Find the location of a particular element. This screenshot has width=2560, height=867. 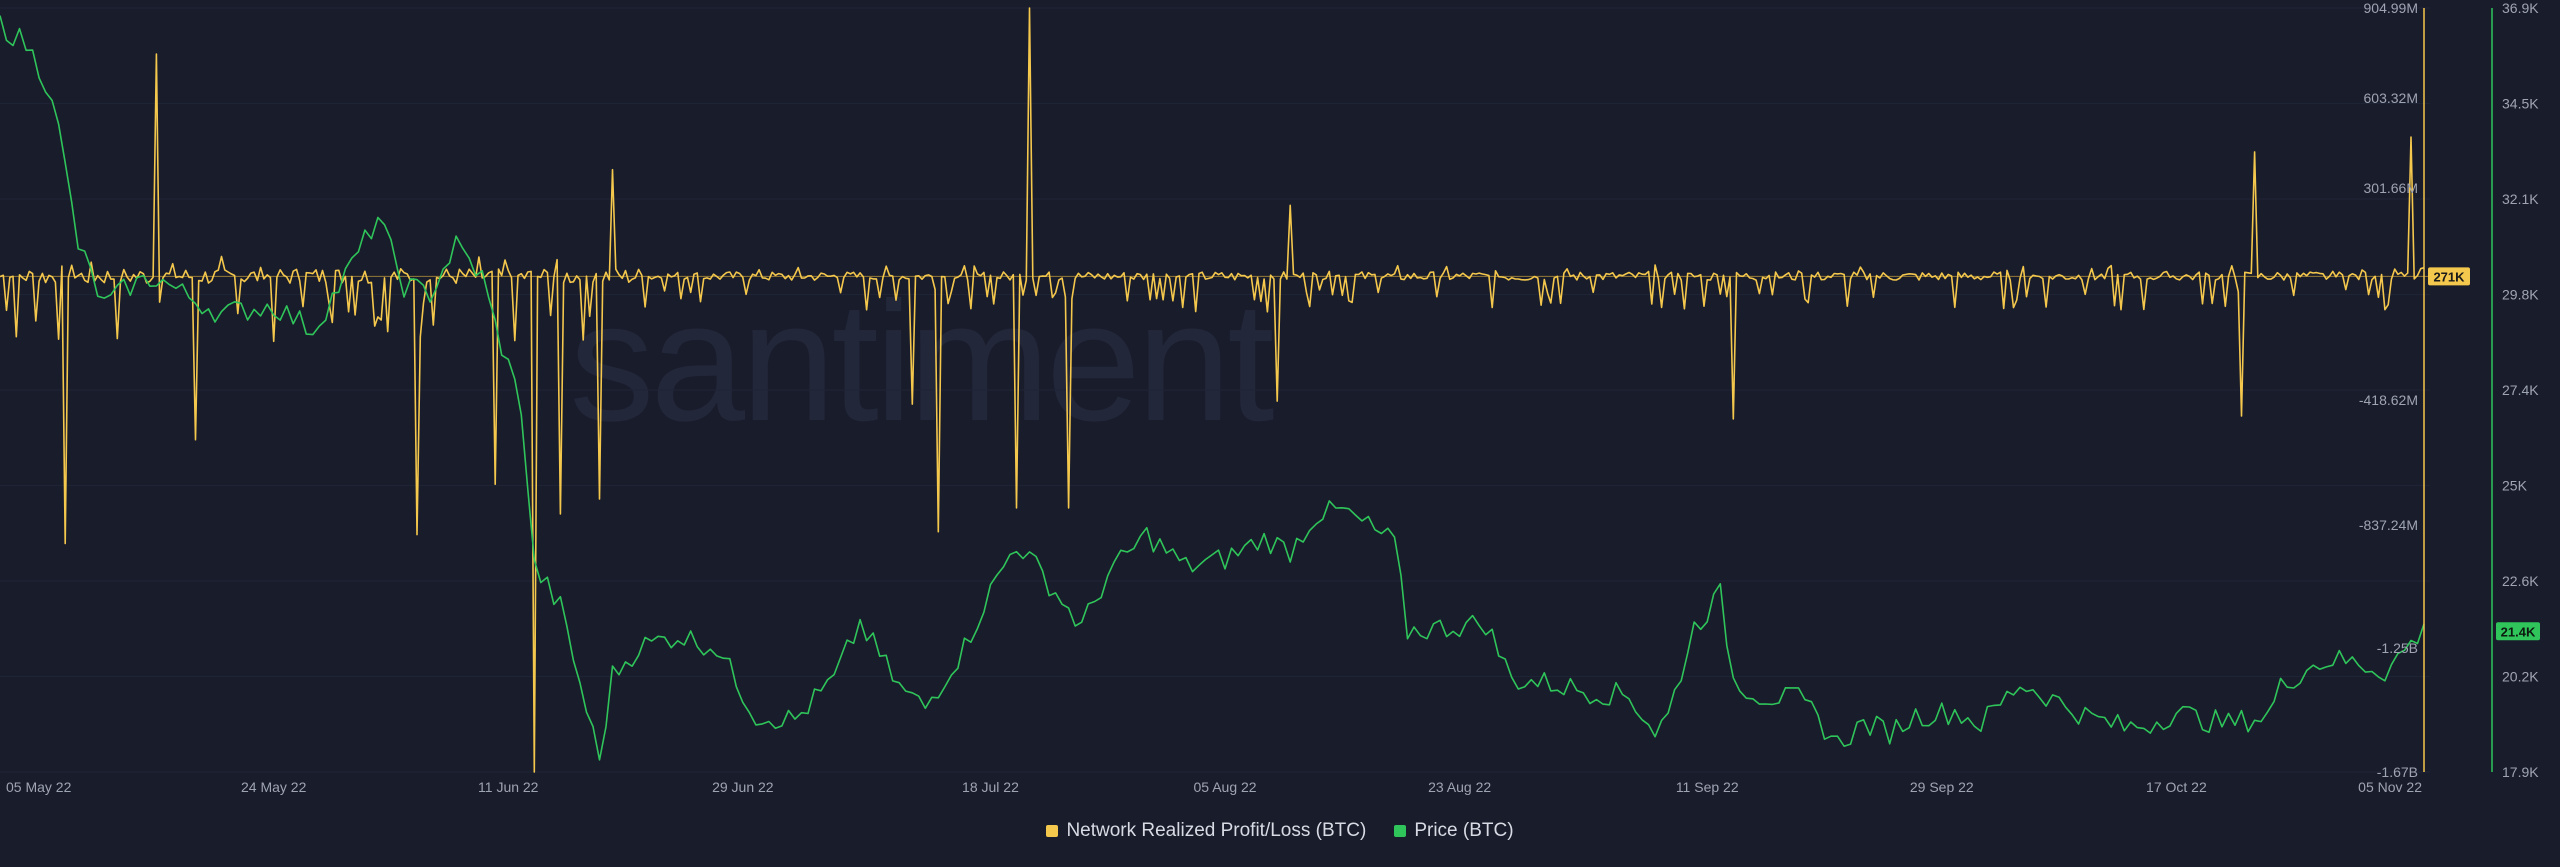

left-axis-tick-label: -1.25B is located at coordinates (2397, 648).